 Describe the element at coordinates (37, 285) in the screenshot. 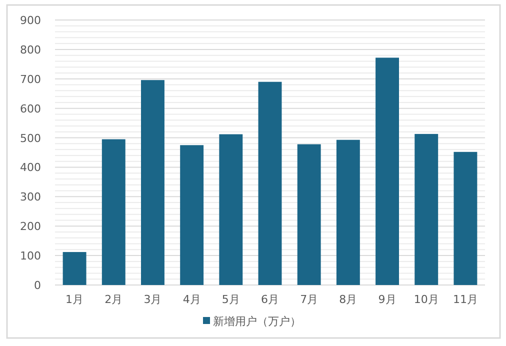

I see `y-tick-label: 0` at that location.